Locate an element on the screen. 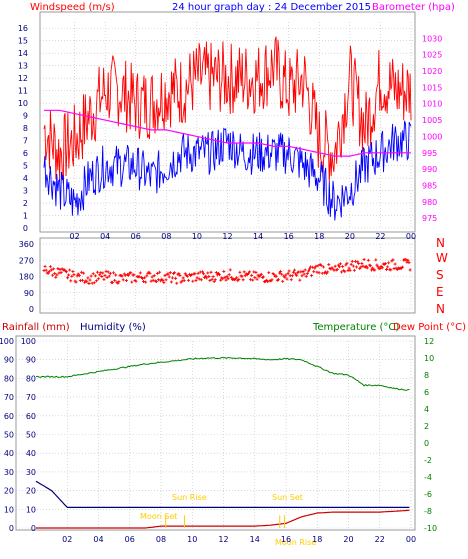 This screenshot has width=468, height=559. humidity-y-tick: 80 is located at coordinates (31, 378).